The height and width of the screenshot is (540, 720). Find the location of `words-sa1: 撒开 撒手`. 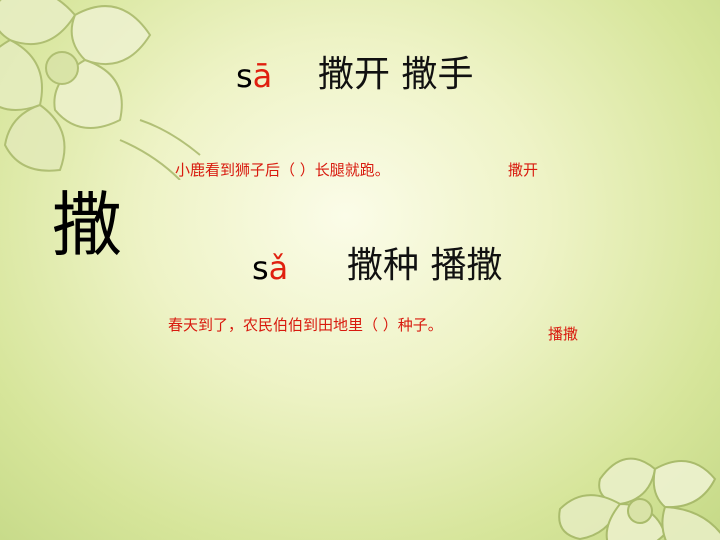

words-sa1: 撒开 撒手 is located at coordinates (396, 74).